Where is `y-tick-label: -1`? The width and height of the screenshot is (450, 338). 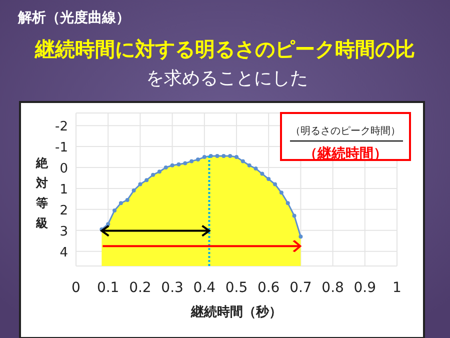 y-tick-label: -1 is located at coordinates (61, 148).